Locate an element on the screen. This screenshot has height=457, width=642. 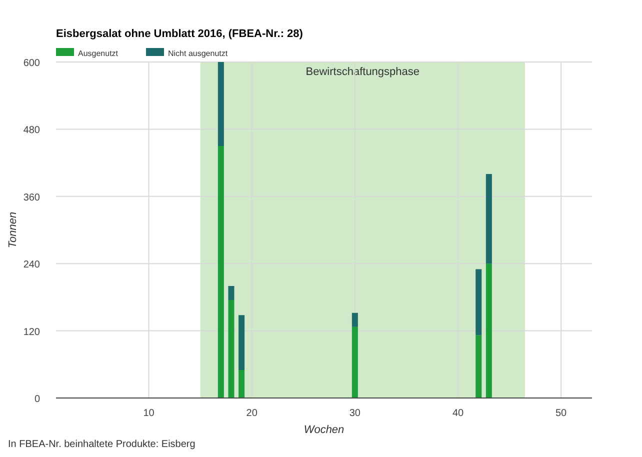
x-tick-label: 50 is located at coordinates (562, 413).